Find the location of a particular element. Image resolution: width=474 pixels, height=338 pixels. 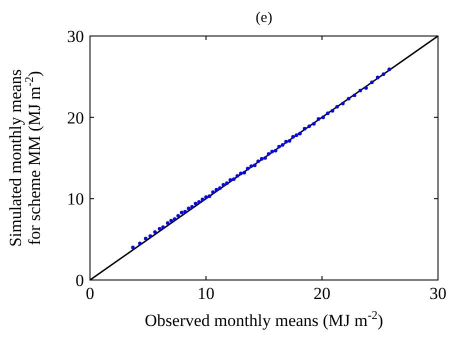

x-tick-label: 30 is located at coordinates (438, 293).